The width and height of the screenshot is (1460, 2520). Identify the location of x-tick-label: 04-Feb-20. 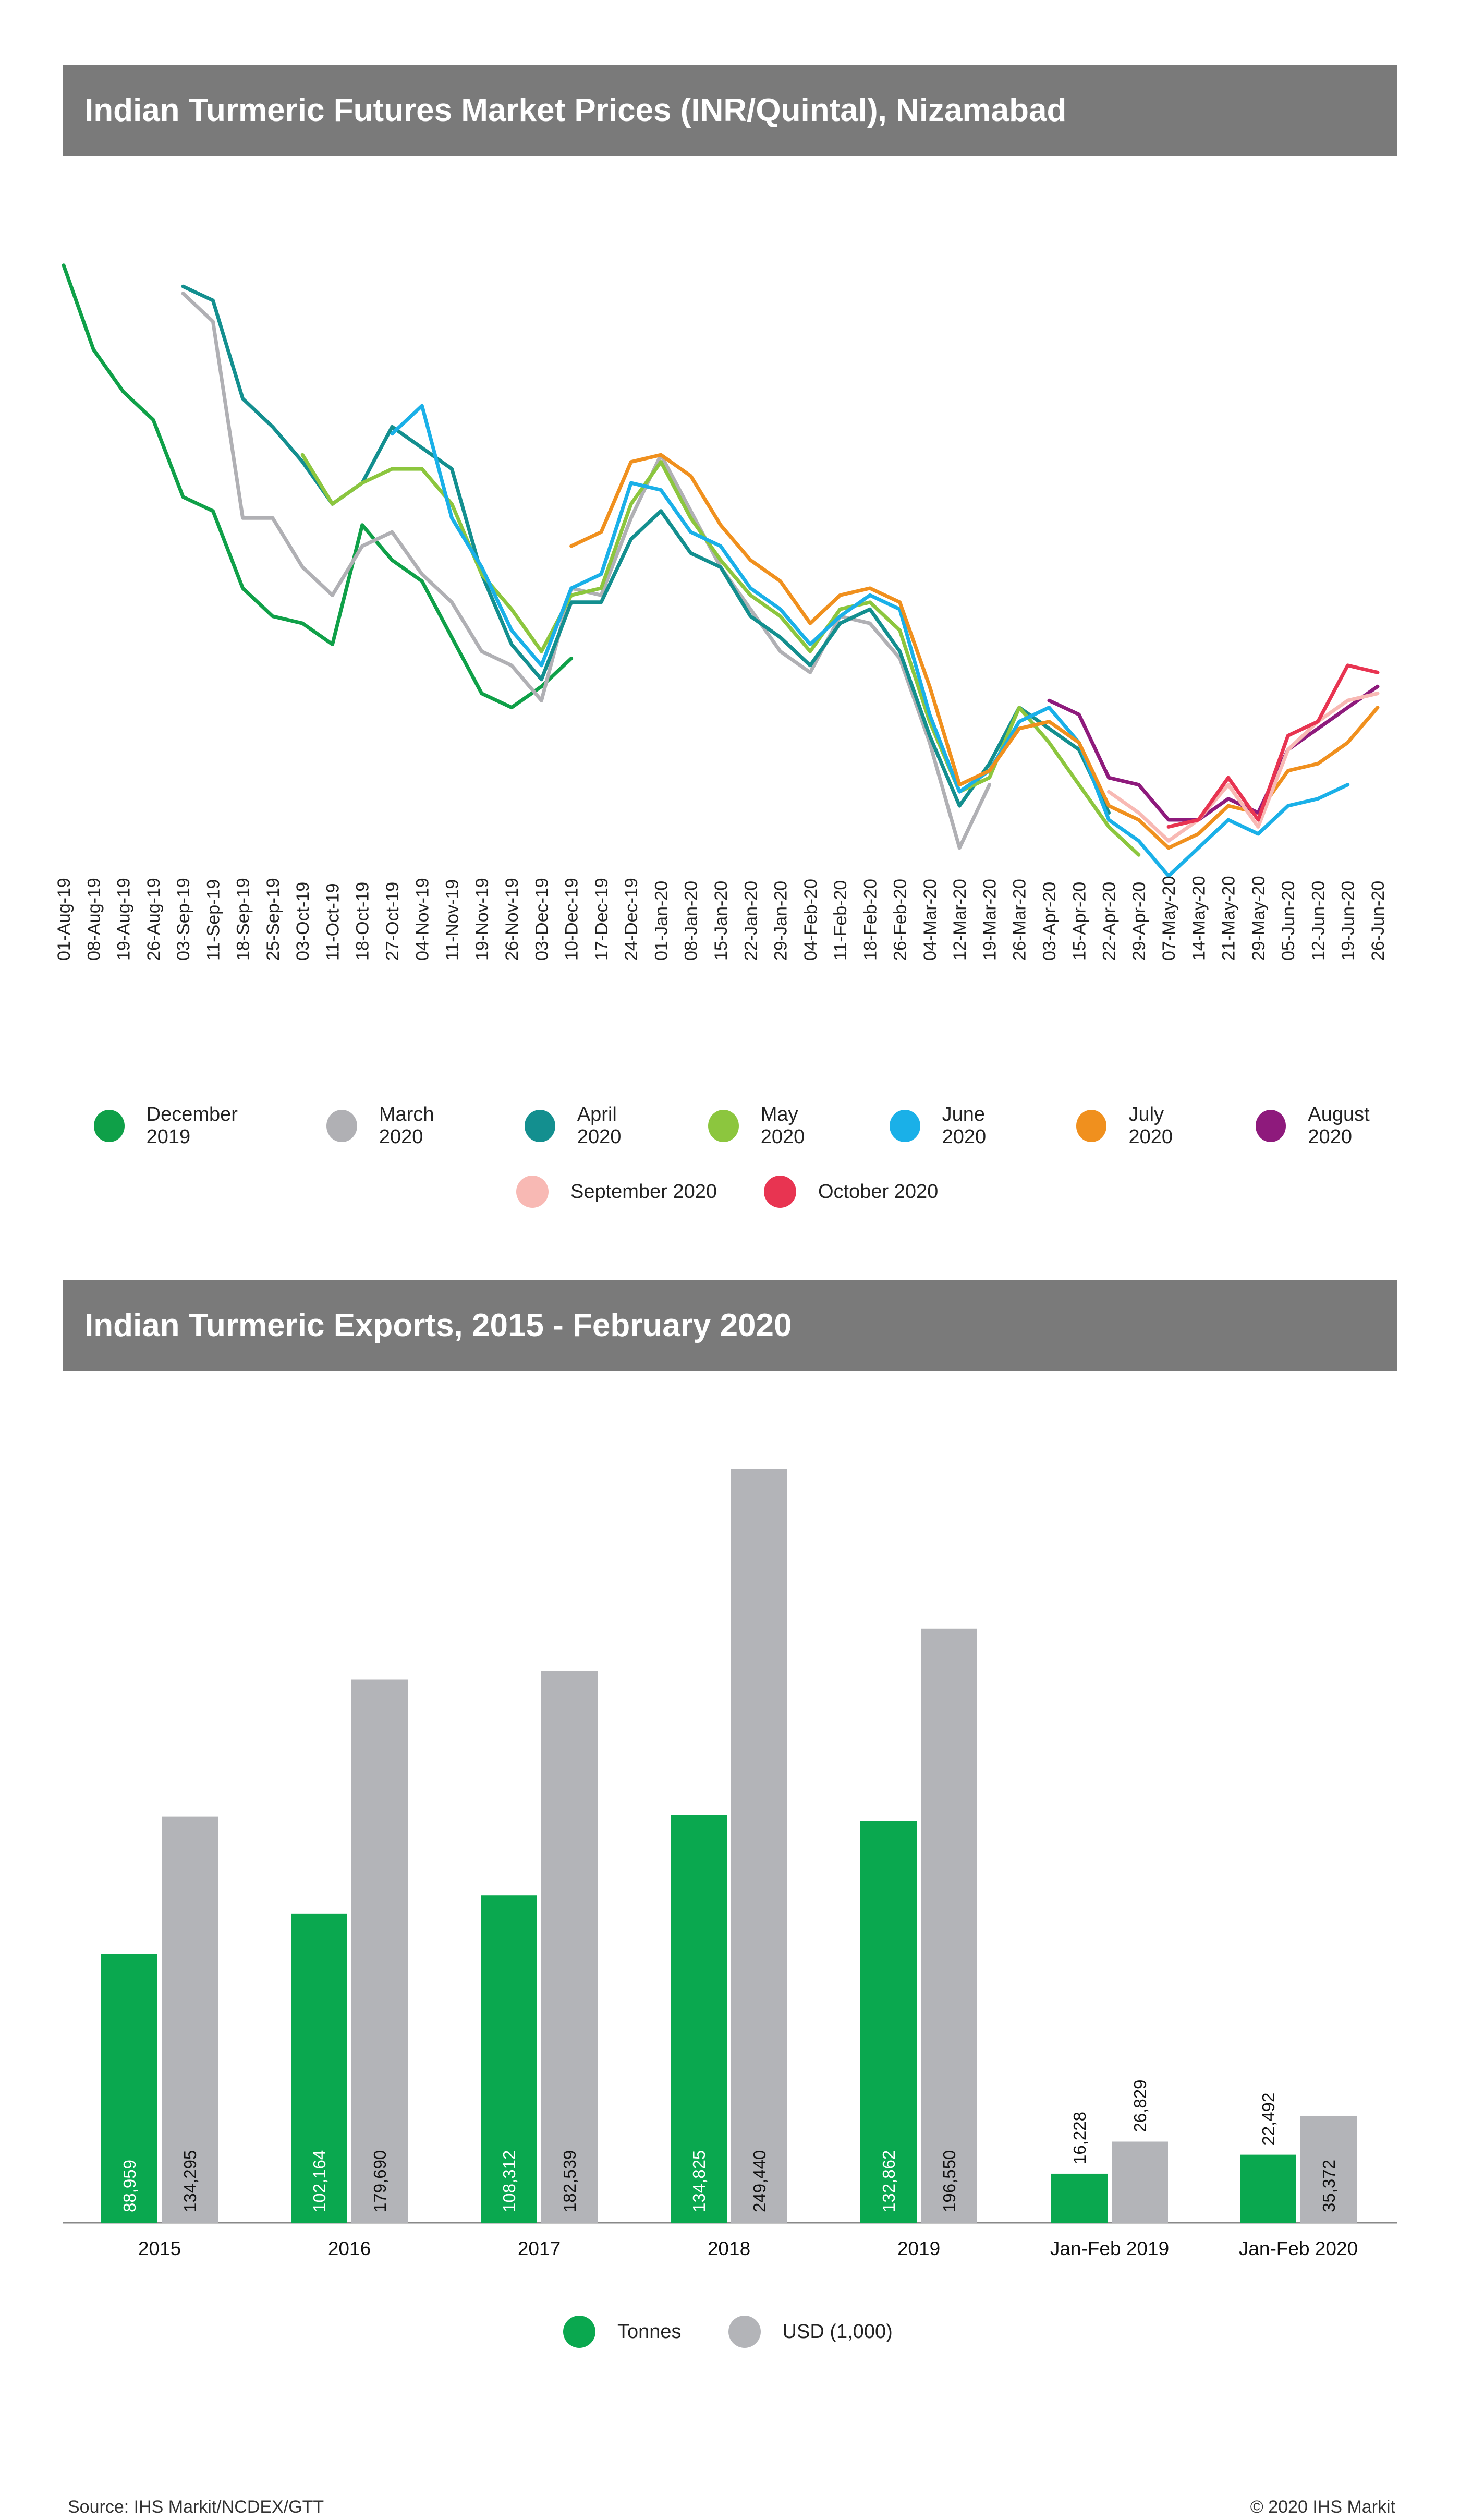
(811, 920).